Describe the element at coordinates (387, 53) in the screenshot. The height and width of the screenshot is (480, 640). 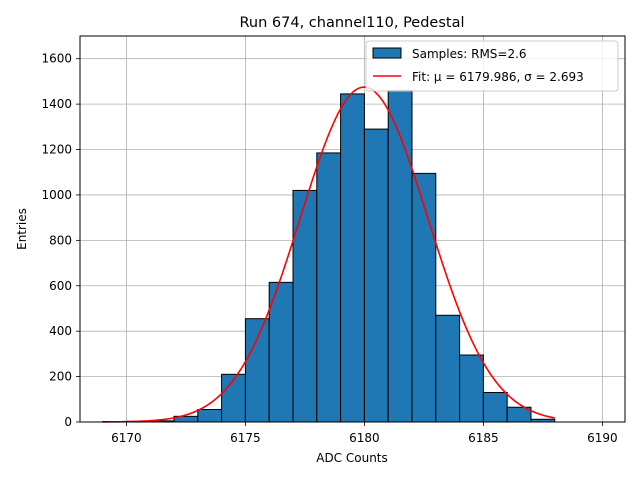
I see `legend-swatch-samples` at that location.